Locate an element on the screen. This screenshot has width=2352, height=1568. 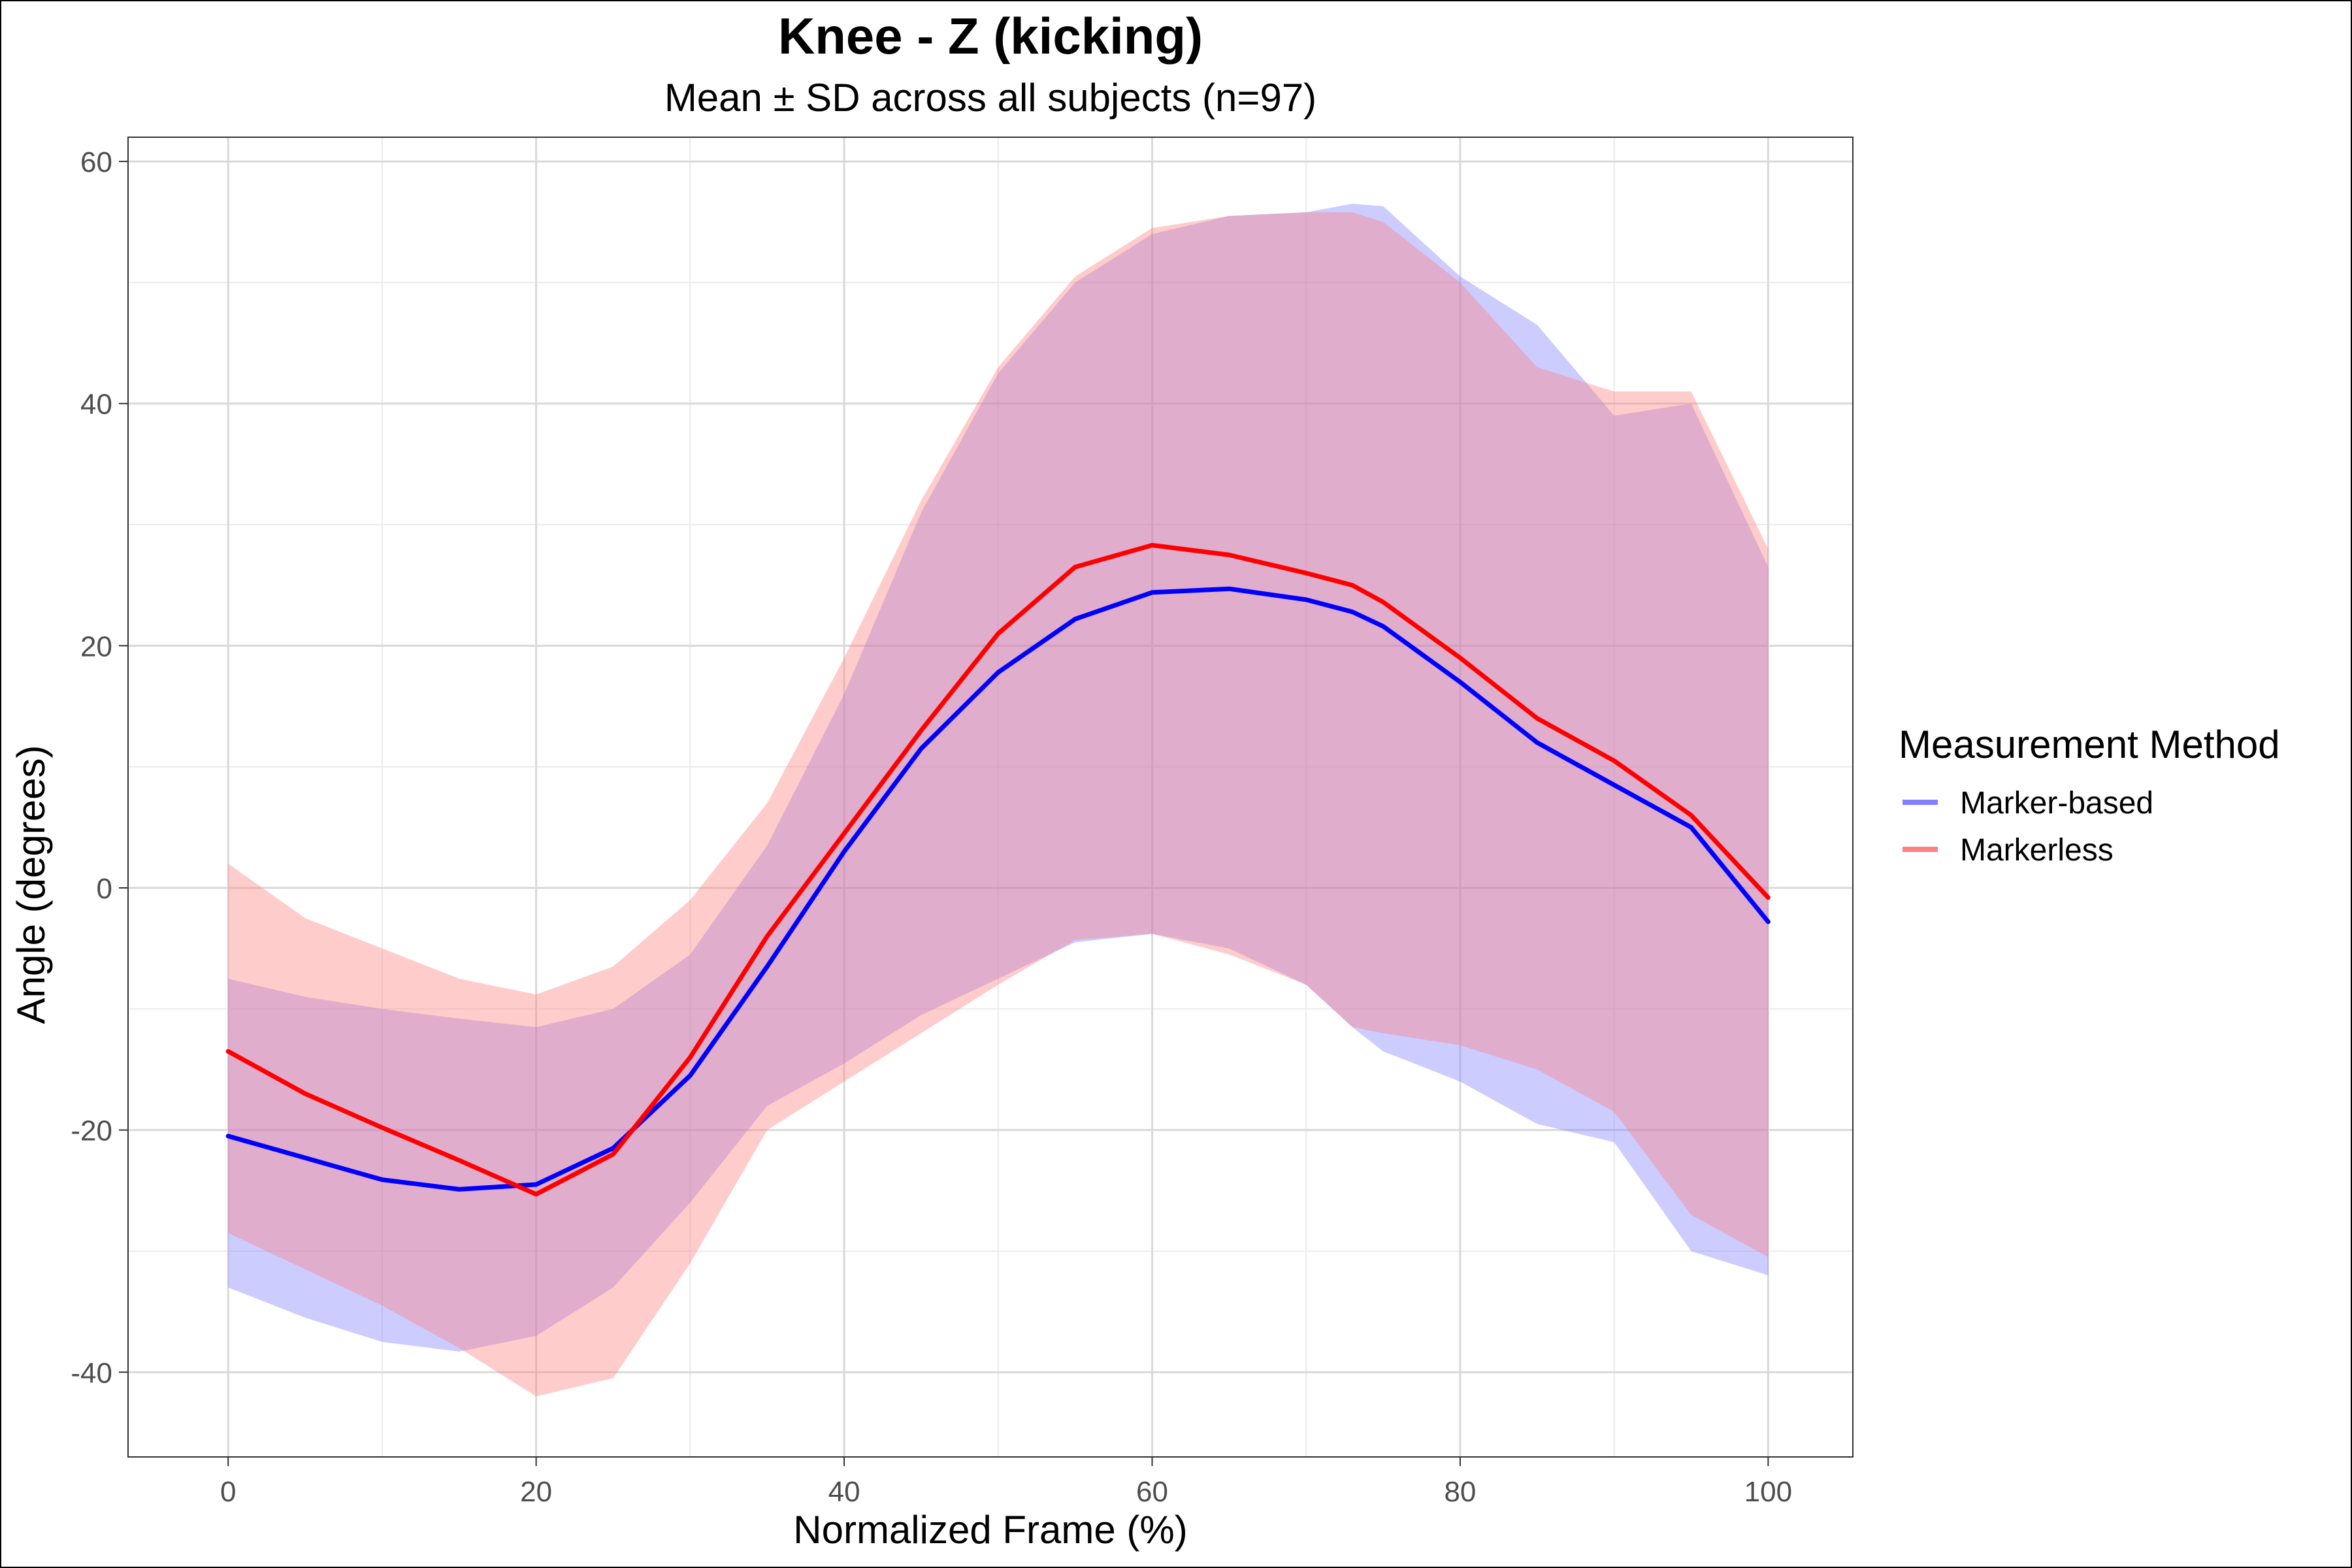
x-axis-title: Normalized Frame (%) is located at coordinates (990, 1530).